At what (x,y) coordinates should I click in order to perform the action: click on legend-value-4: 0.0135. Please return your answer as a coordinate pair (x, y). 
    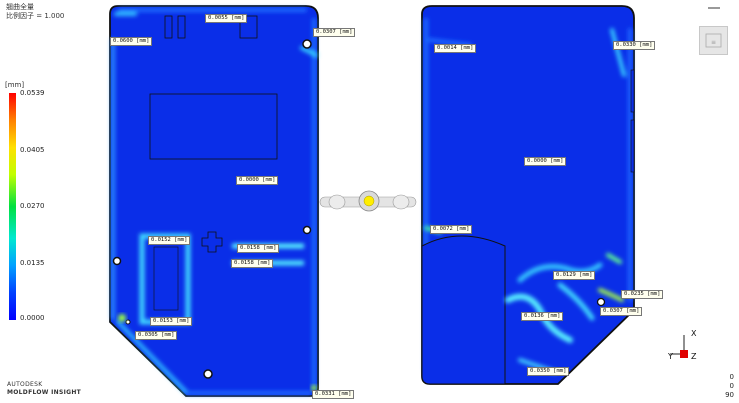
    Looking at the image, I should click on (32, 263).